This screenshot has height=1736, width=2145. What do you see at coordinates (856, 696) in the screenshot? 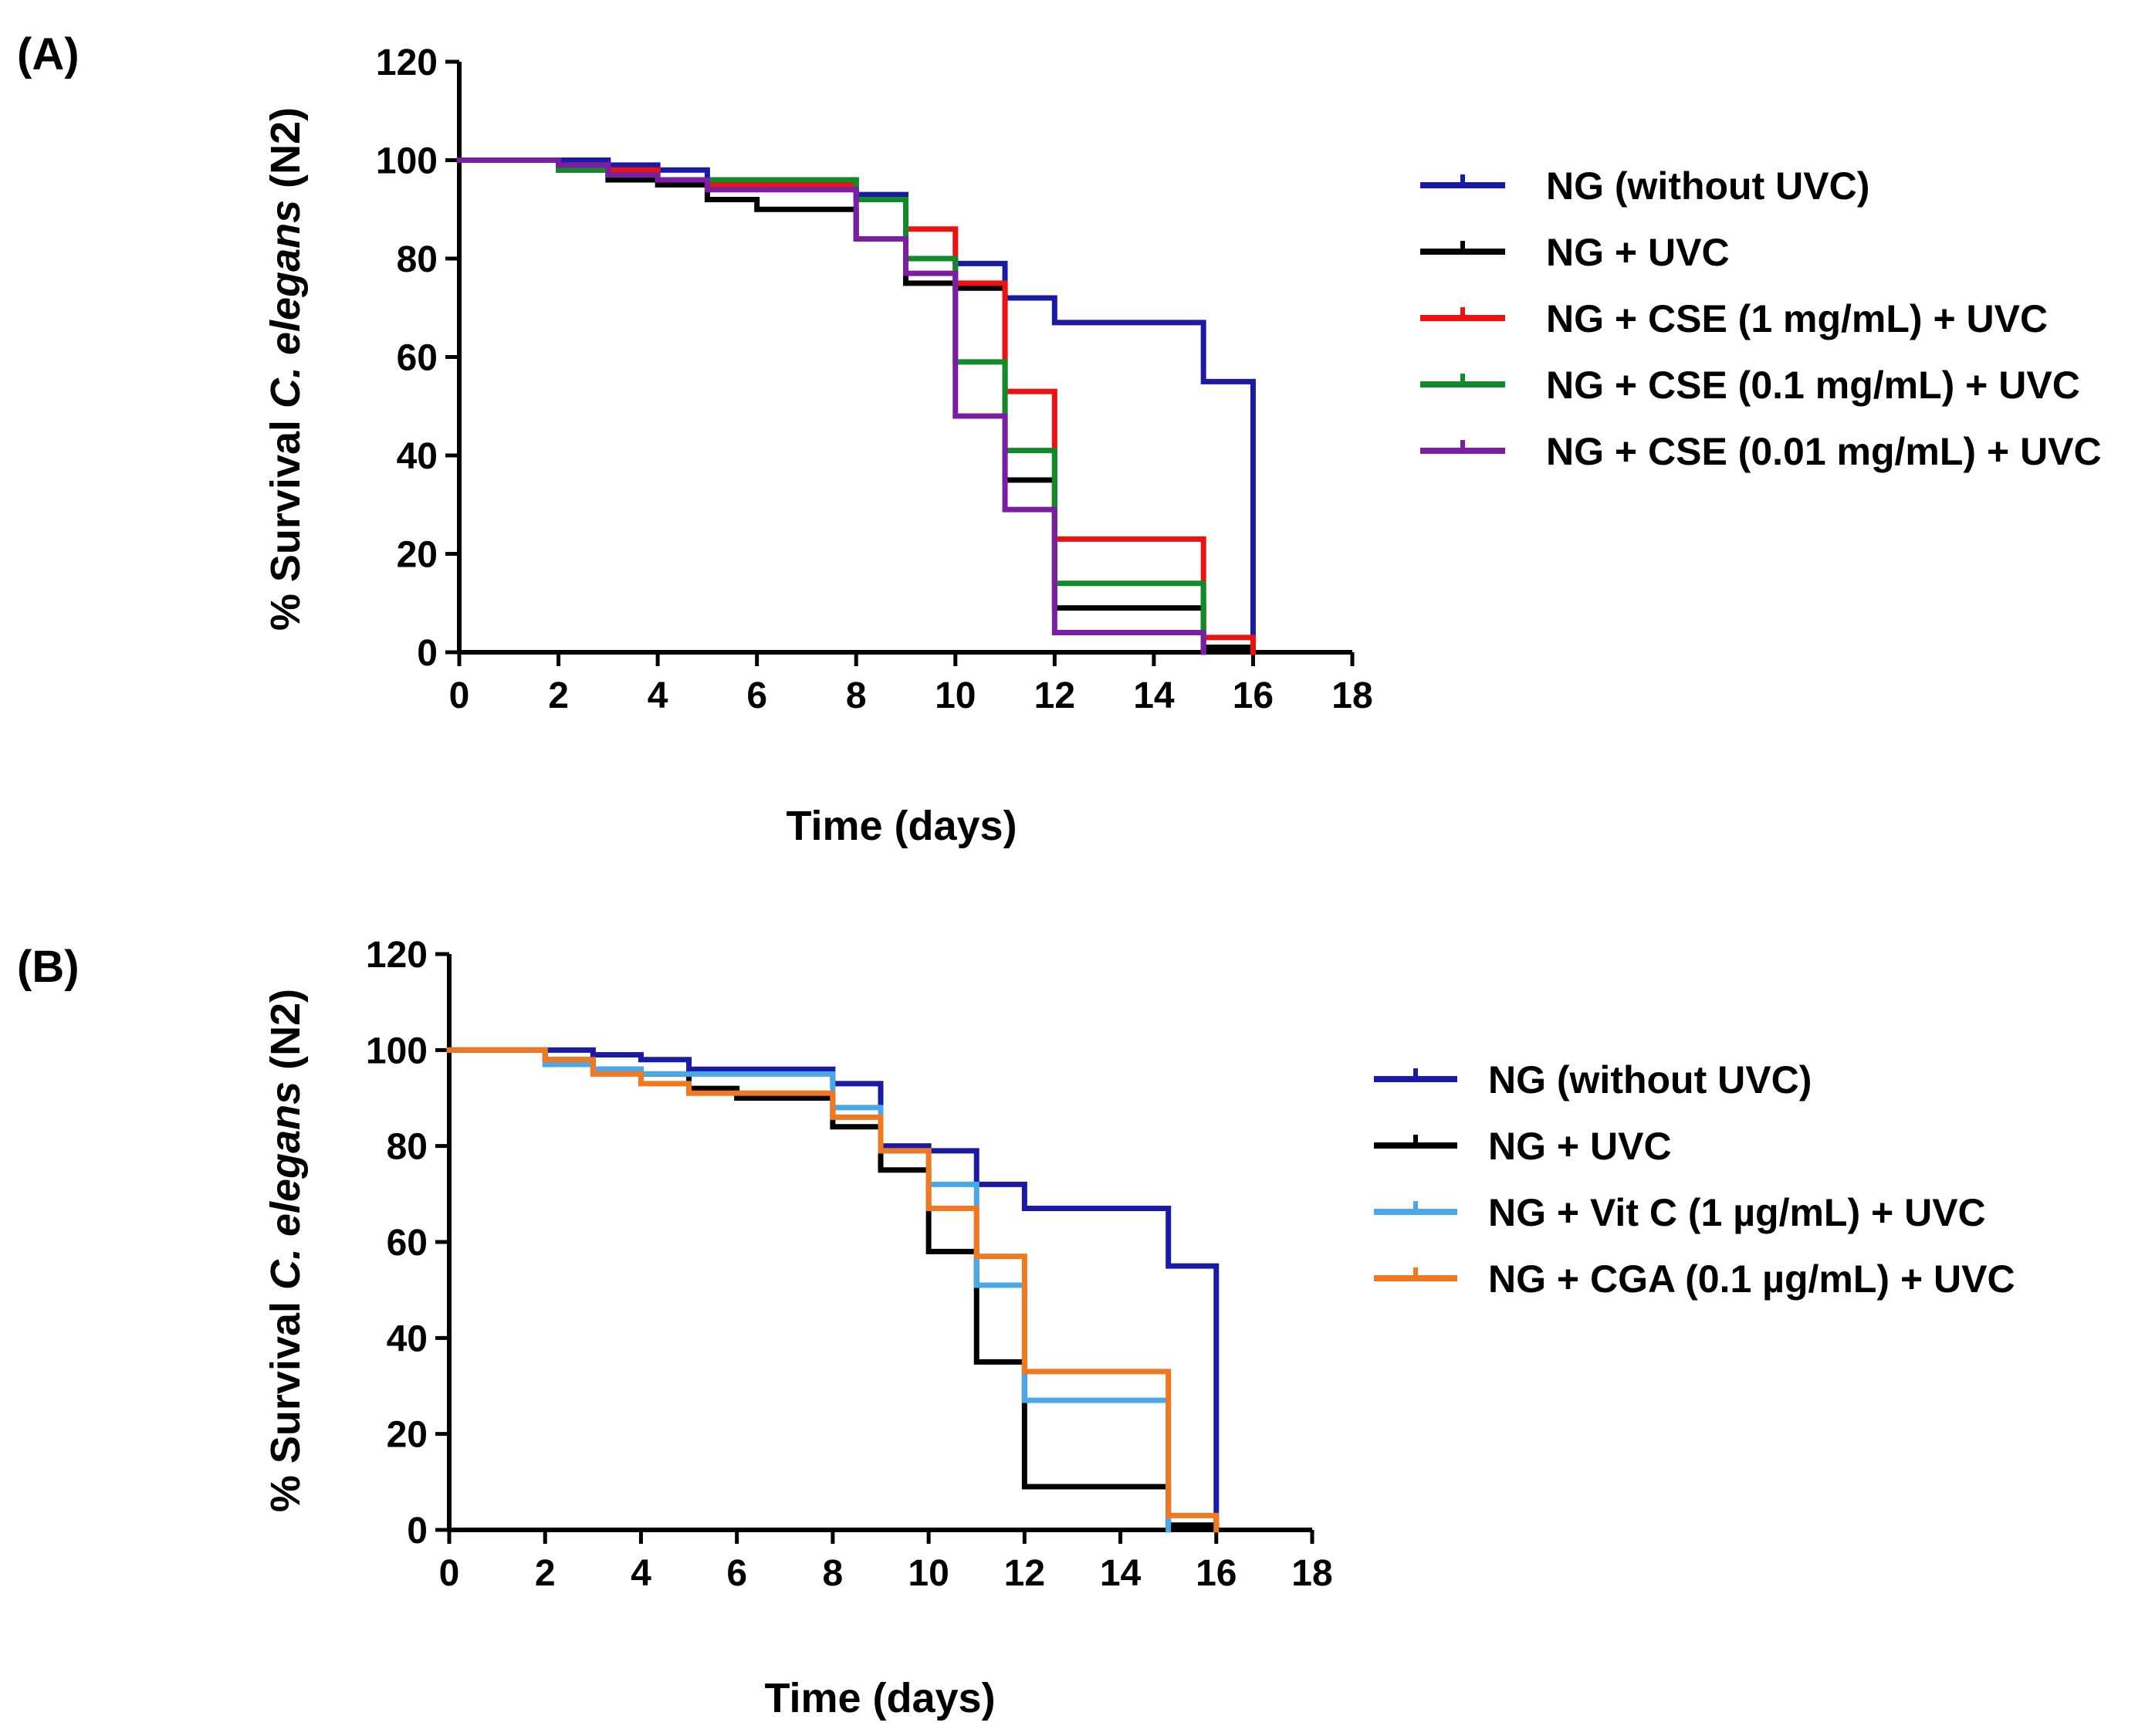
I see `panel-a-x-tick-label: 8` at bounding box center [856, 696].